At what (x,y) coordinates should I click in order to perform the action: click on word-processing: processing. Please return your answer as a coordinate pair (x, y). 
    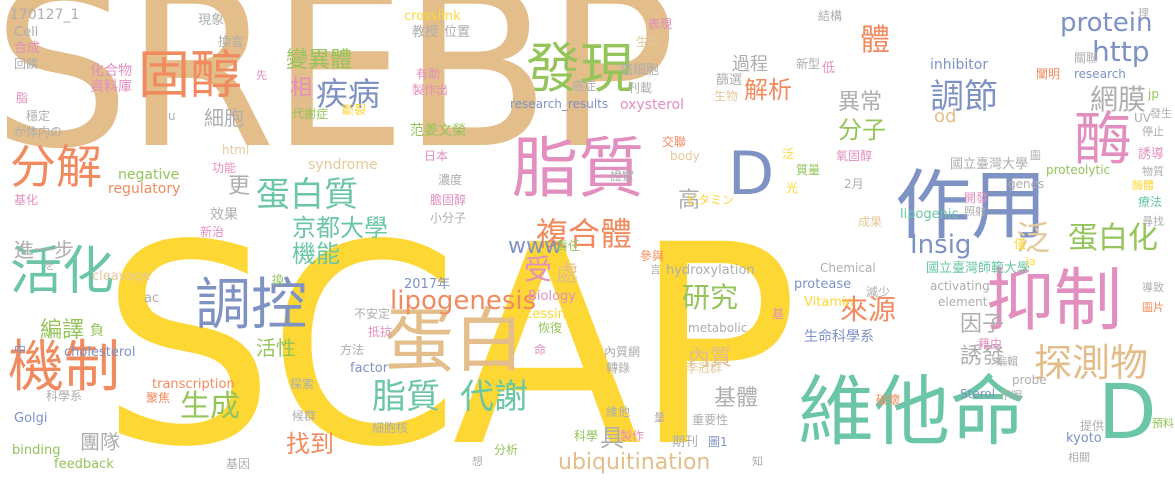
    Looking at the image, I should click on (539, 314).